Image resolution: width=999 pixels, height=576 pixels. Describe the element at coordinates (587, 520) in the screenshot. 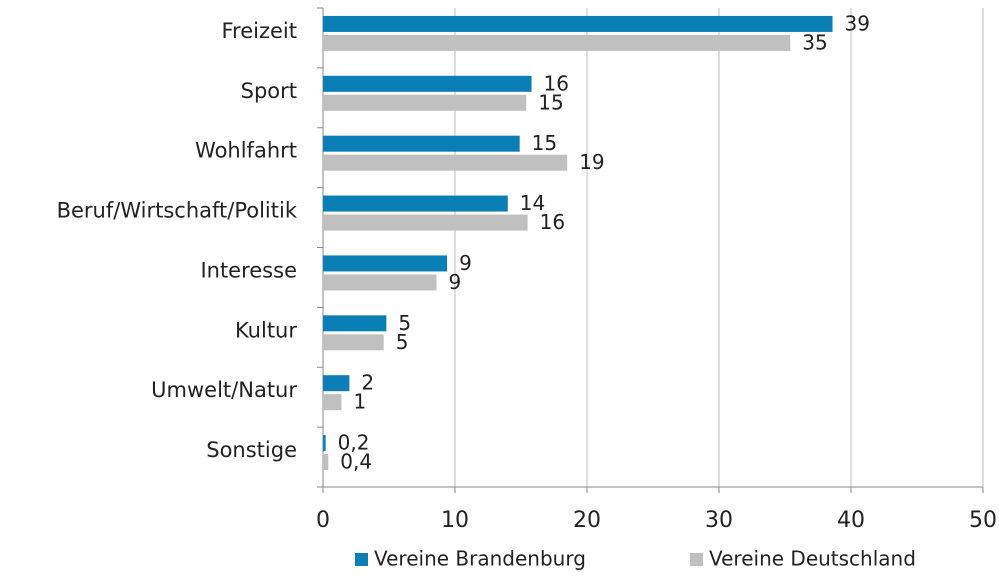

I see `x-tick-label: 20` at that location.